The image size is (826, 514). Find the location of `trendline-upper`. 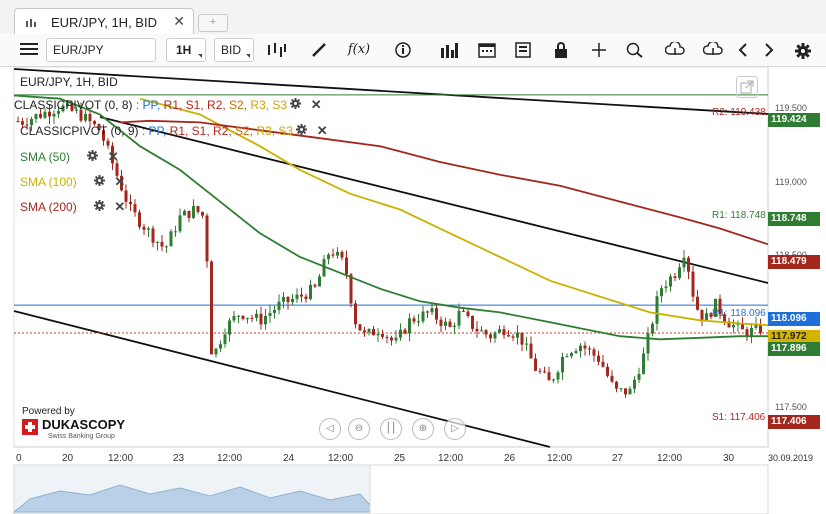

trendline-upper is located at coordinates (391, 91).